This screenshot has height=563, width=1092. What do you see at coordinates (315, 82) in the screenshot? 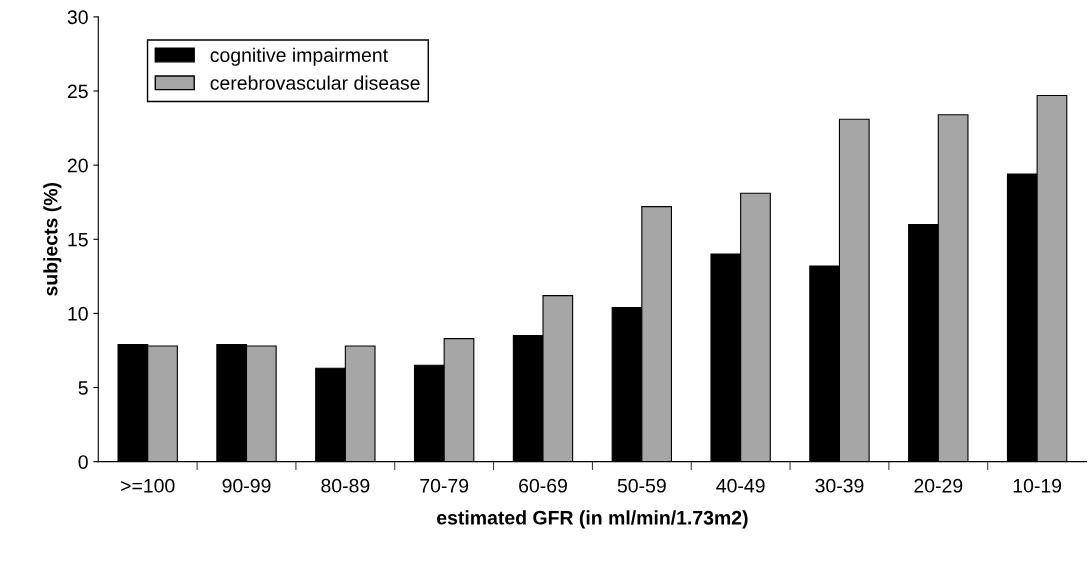
I see `legend-label: cerebrovascular disease` at bounding box center [315, 82].